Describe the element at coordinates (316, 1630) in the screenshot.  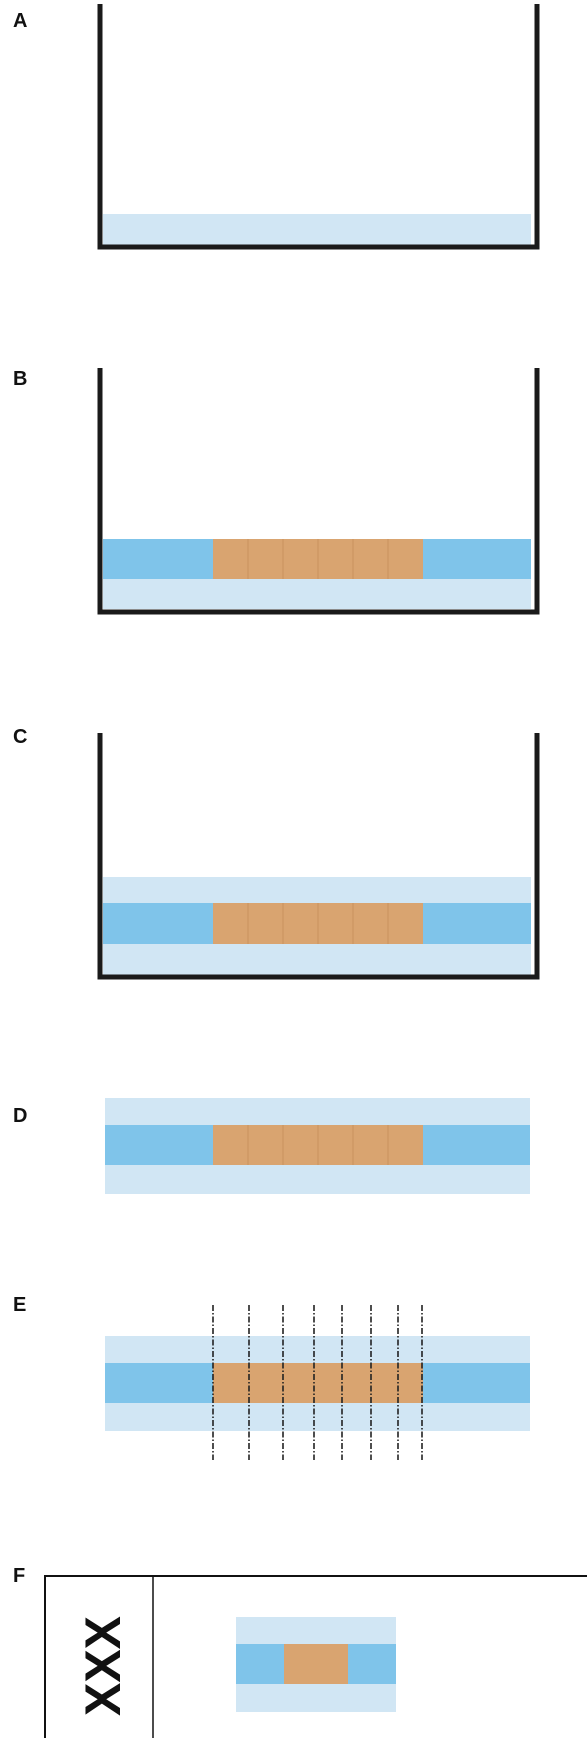
I see `section-top-agarose` at that location.